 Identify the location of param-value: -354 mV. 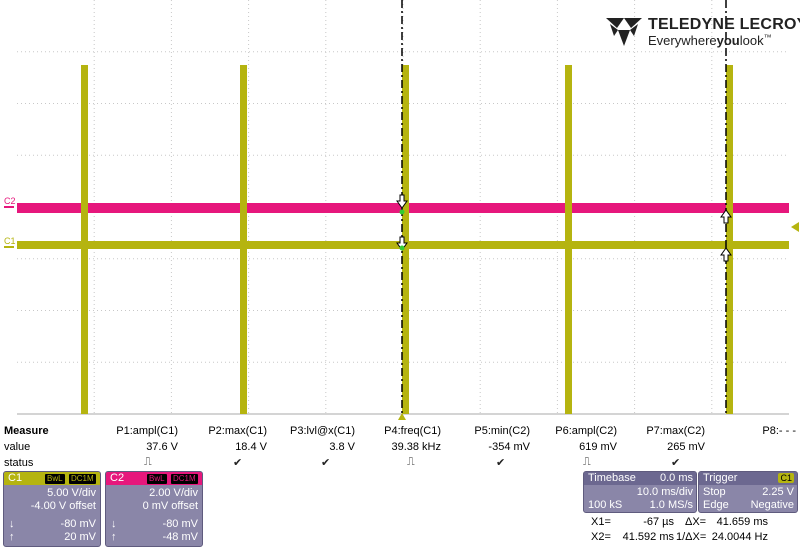
(509, 447).